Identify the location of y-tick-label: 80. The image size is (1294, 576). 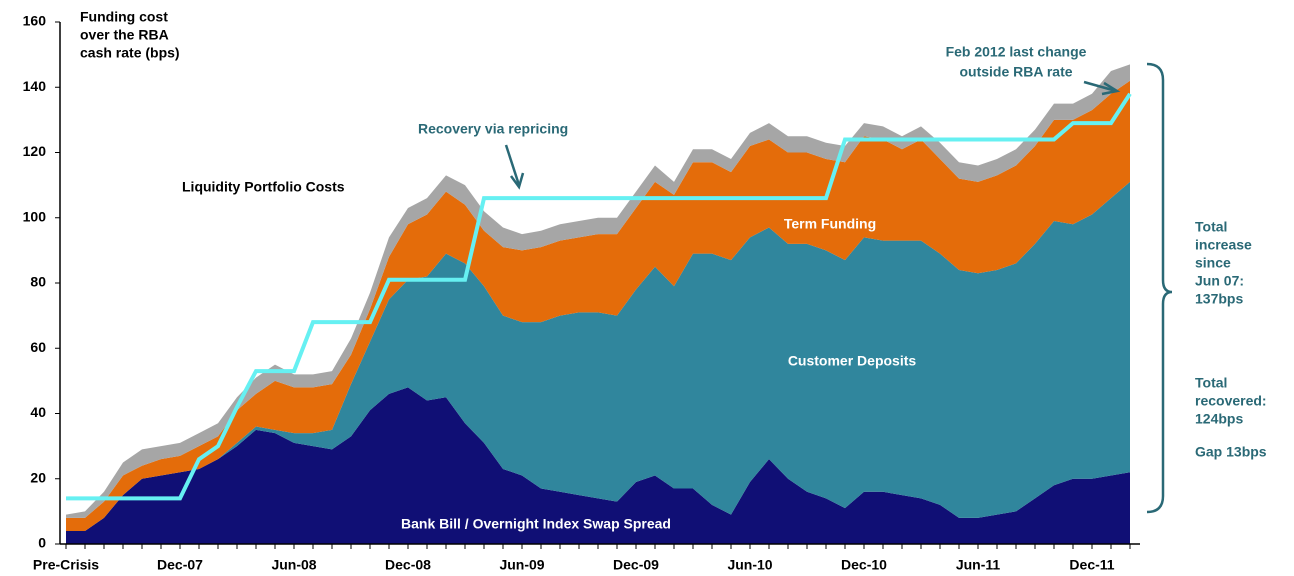
(38, 282).